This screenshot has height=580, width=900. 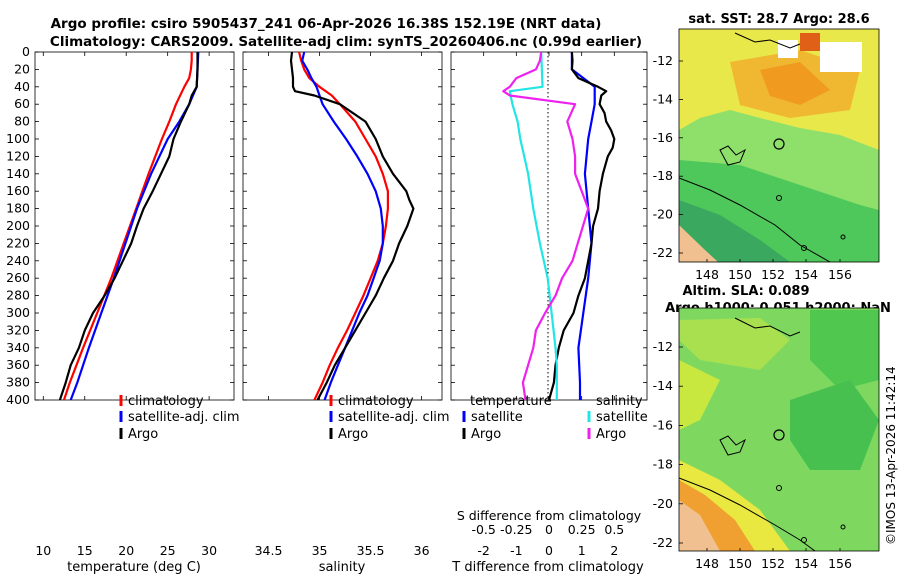 What do you see at coordinates (22, 68) in the screenshot?
I see `depth-tick-label: 20` at bounding box center [22, 68].